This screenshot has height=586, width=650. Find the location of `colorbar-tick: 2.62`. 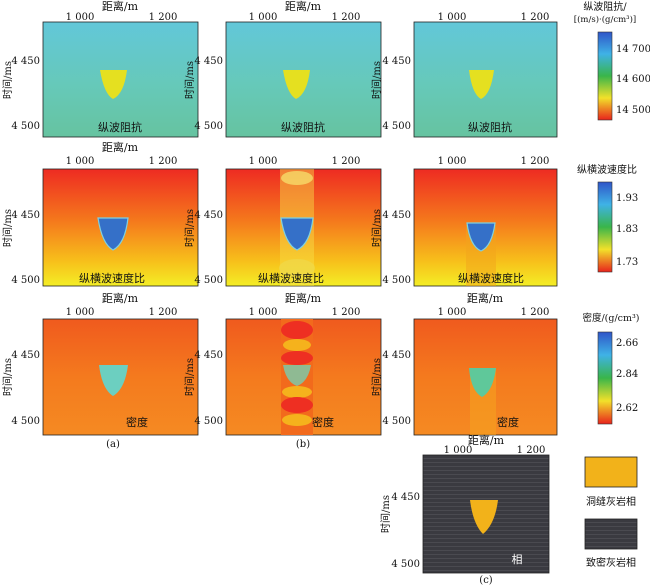

colorbar-tick: 2.62 is located at coordinates (627, 408).